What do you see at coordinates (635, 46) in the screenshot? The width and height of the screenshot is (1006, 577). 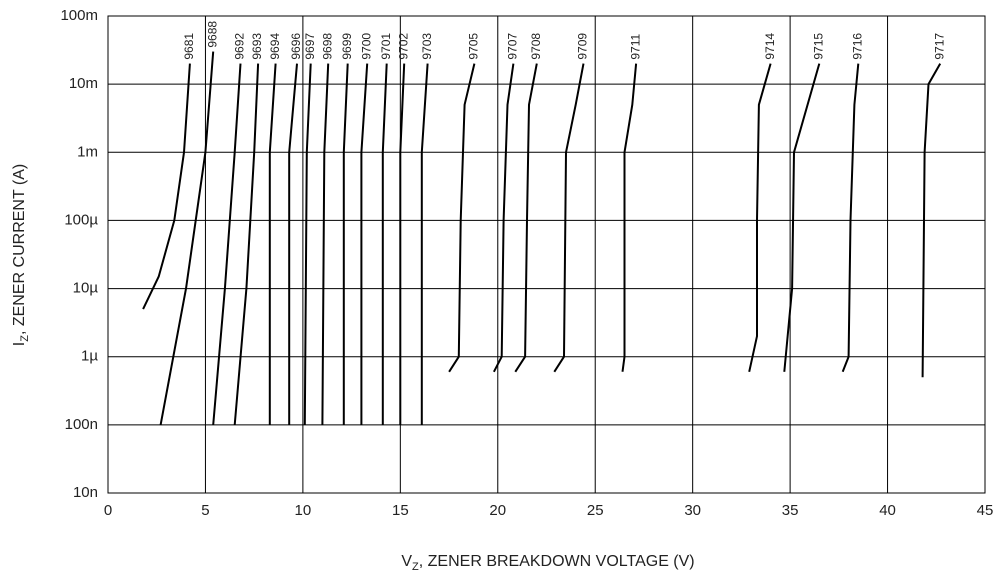 I see `series-label: 9711` at bounding box center [635, 46].